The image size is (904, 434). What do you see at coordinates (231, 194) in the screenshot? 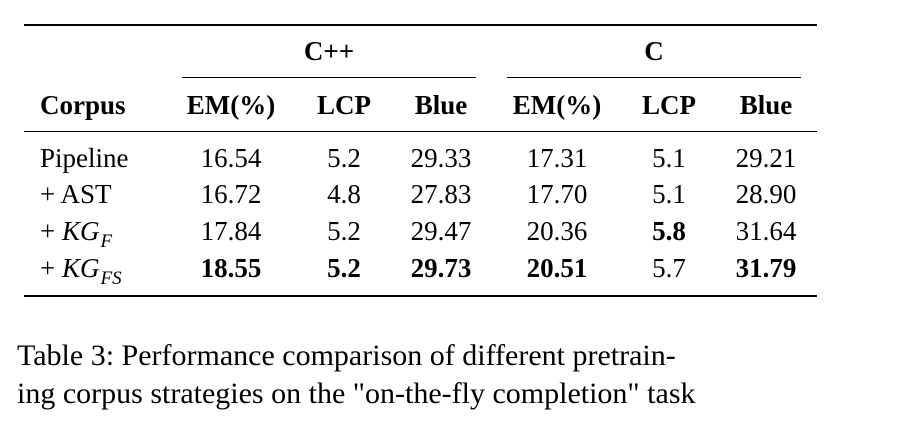
I see `table-cell: 16.72` at bounding box center [231, 194].